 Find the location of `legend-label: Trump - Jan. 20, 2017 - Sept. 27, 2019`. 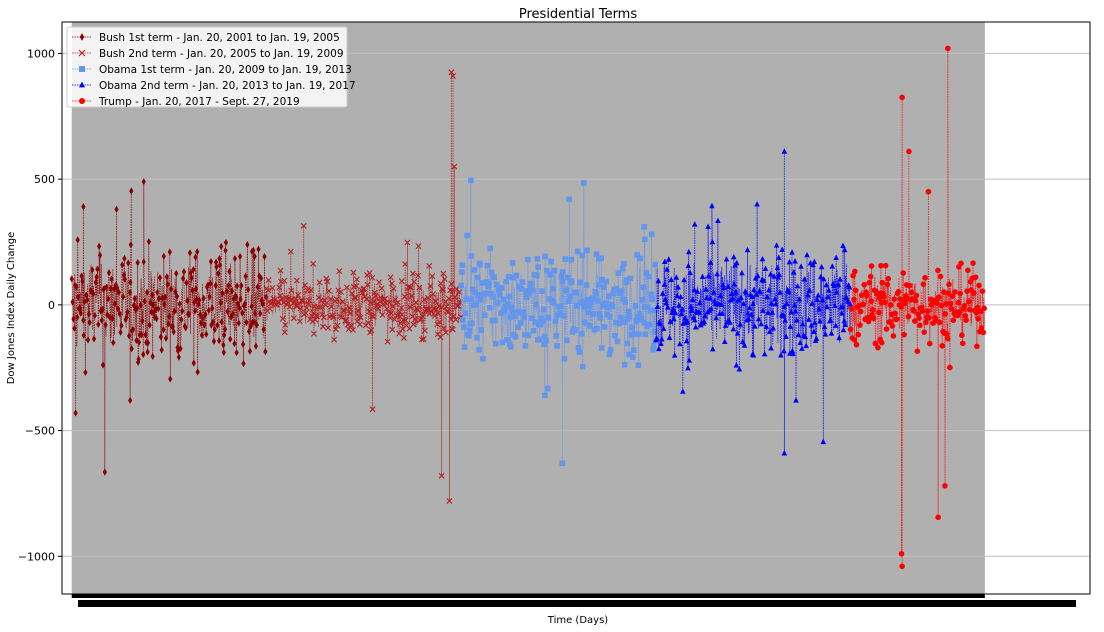

legend-label: Trump - Jan. 20, 2017 - Sept. 27, 2019 is located at coordinates (199, 102).